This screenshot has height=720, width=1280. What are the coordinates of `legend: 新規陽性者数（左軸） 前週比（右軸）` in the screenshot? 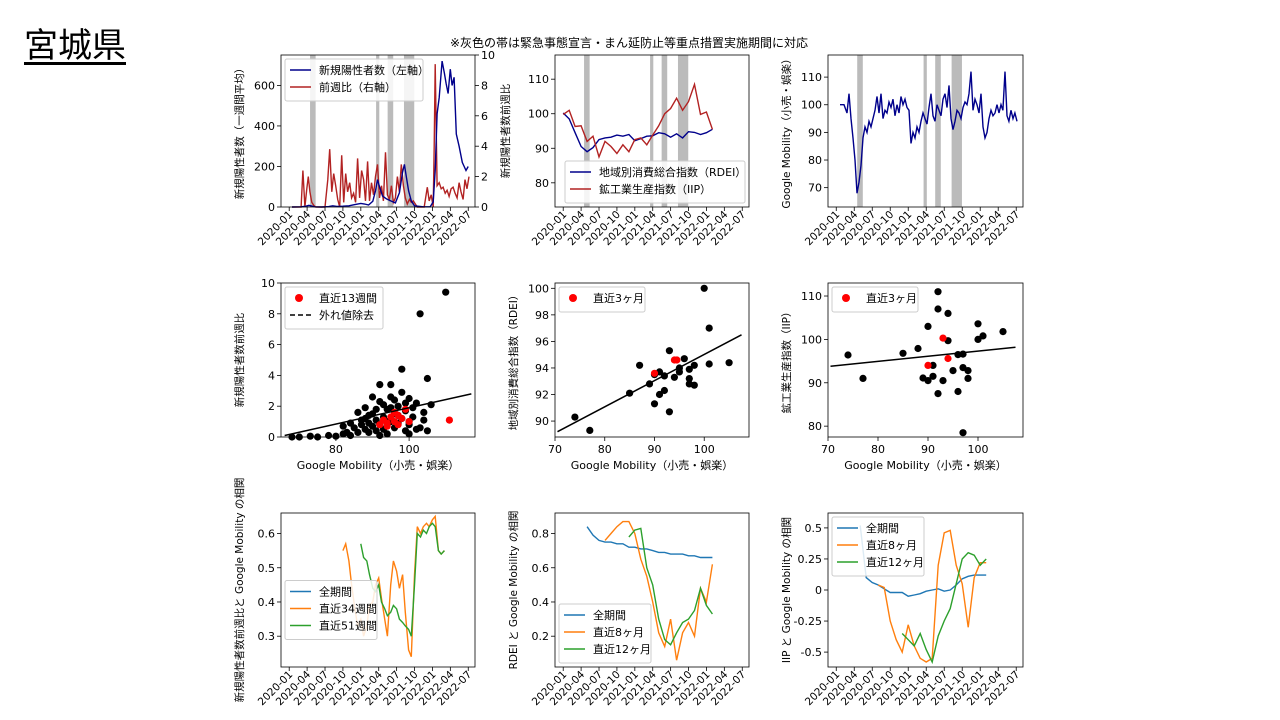 It's located at (356, 80).